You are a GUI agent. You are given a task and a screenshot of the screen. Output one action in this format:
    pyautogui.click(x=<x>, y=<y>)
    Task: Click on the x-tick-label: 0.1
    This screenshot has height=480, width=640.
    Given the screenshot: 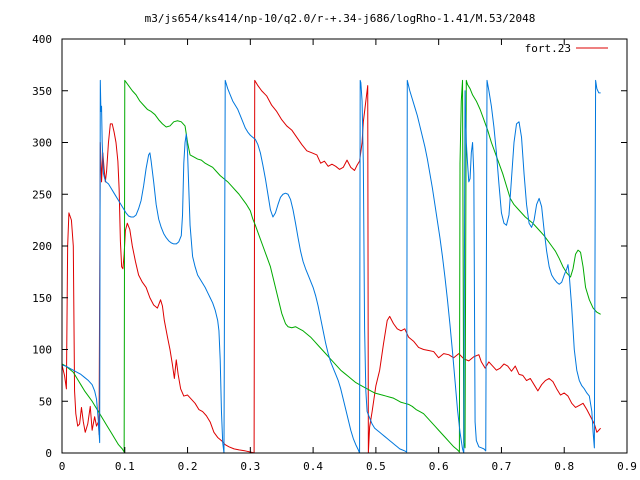 What is the action you would take?
    pyautogui.click(x=125, y=466)
    